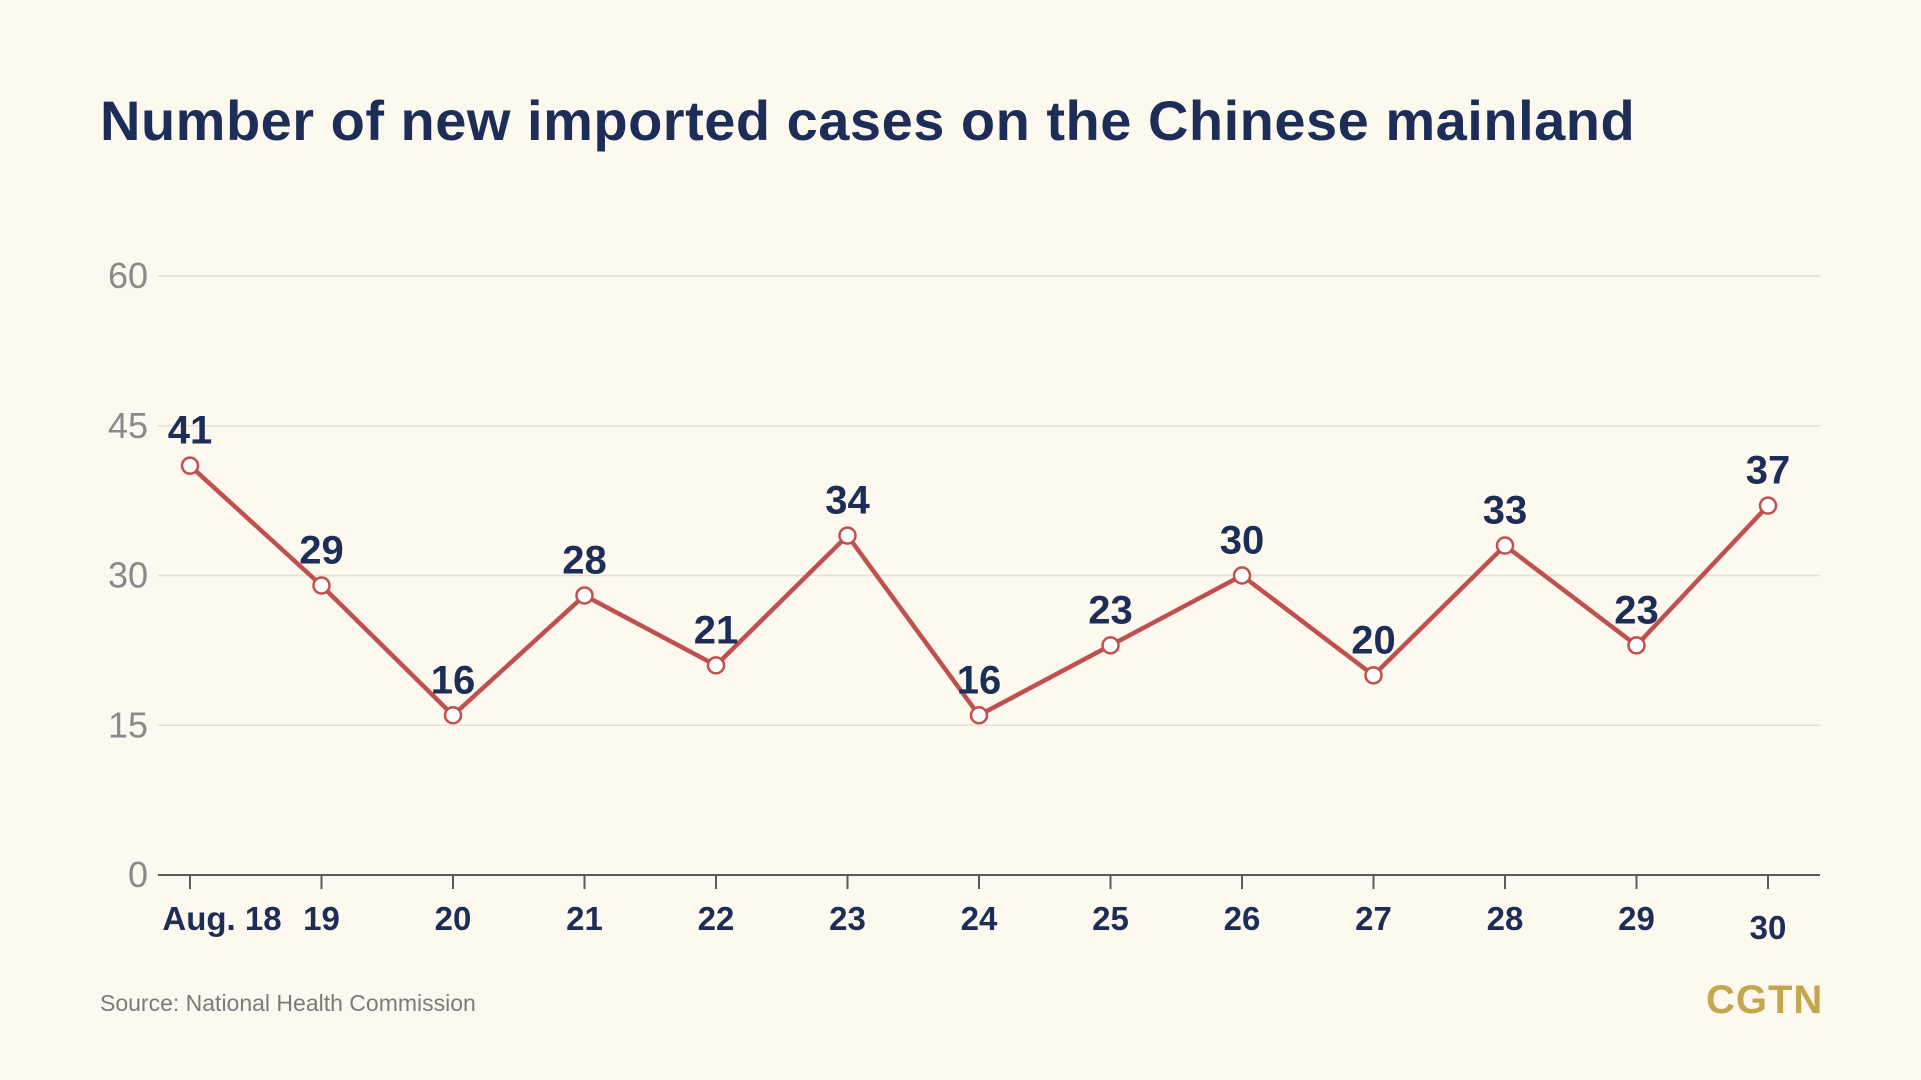  Describe the element at coordinates (1373, 918) in the screenshot. I see `x-tick-label: 27` at that location.